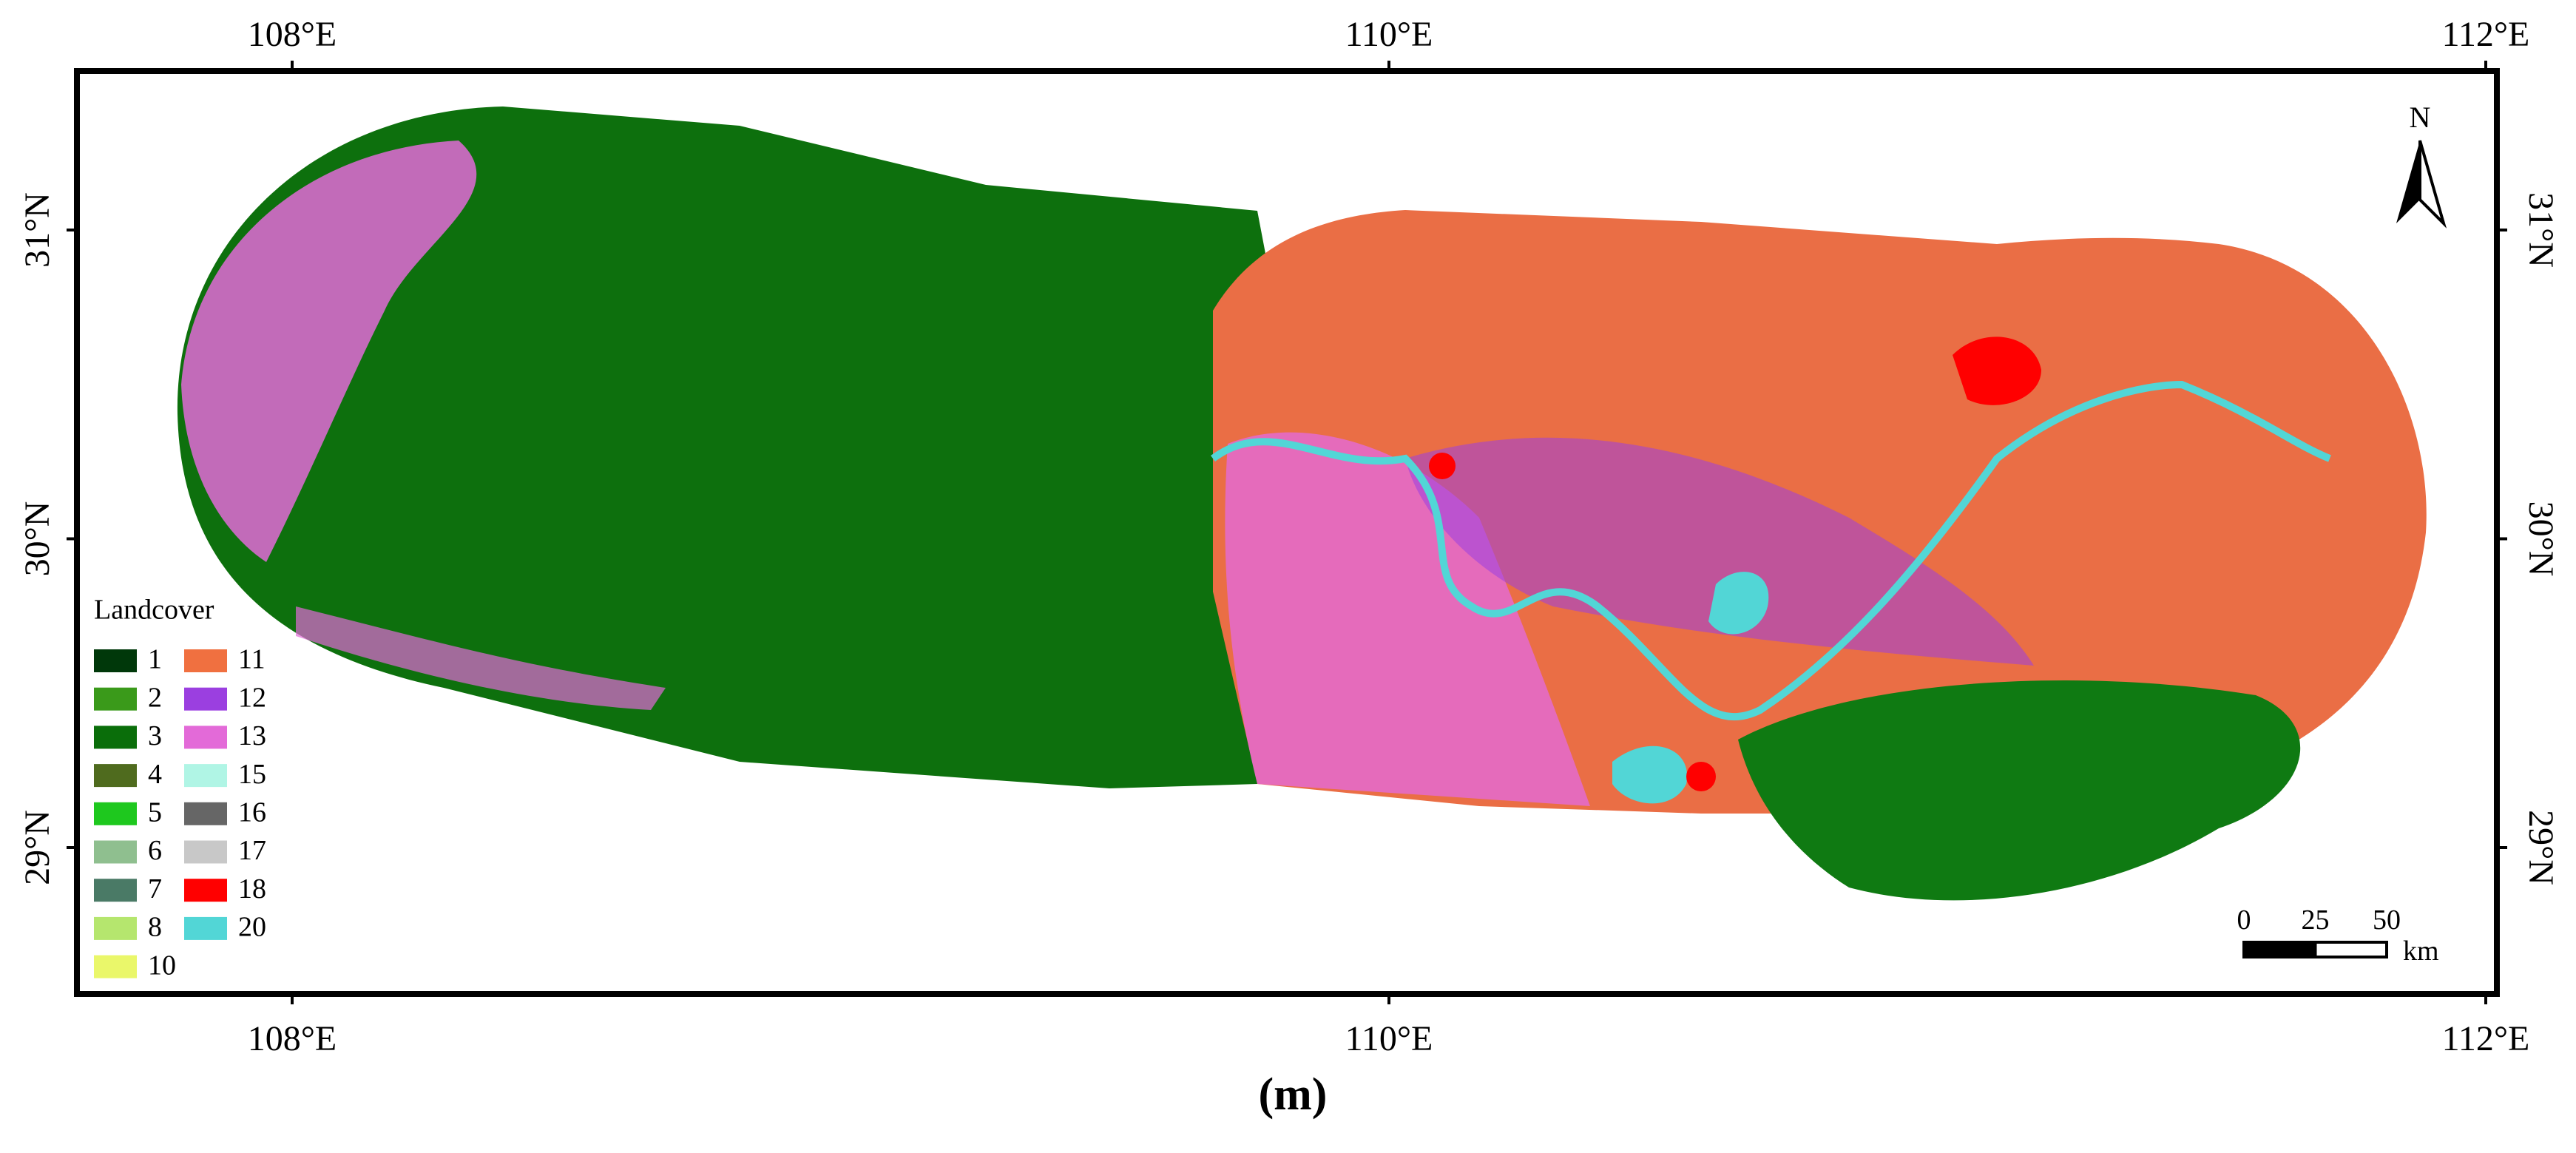 This screenshot has height=1153, width=2576. I want to click on legend-label: 16, so click(252, 812).